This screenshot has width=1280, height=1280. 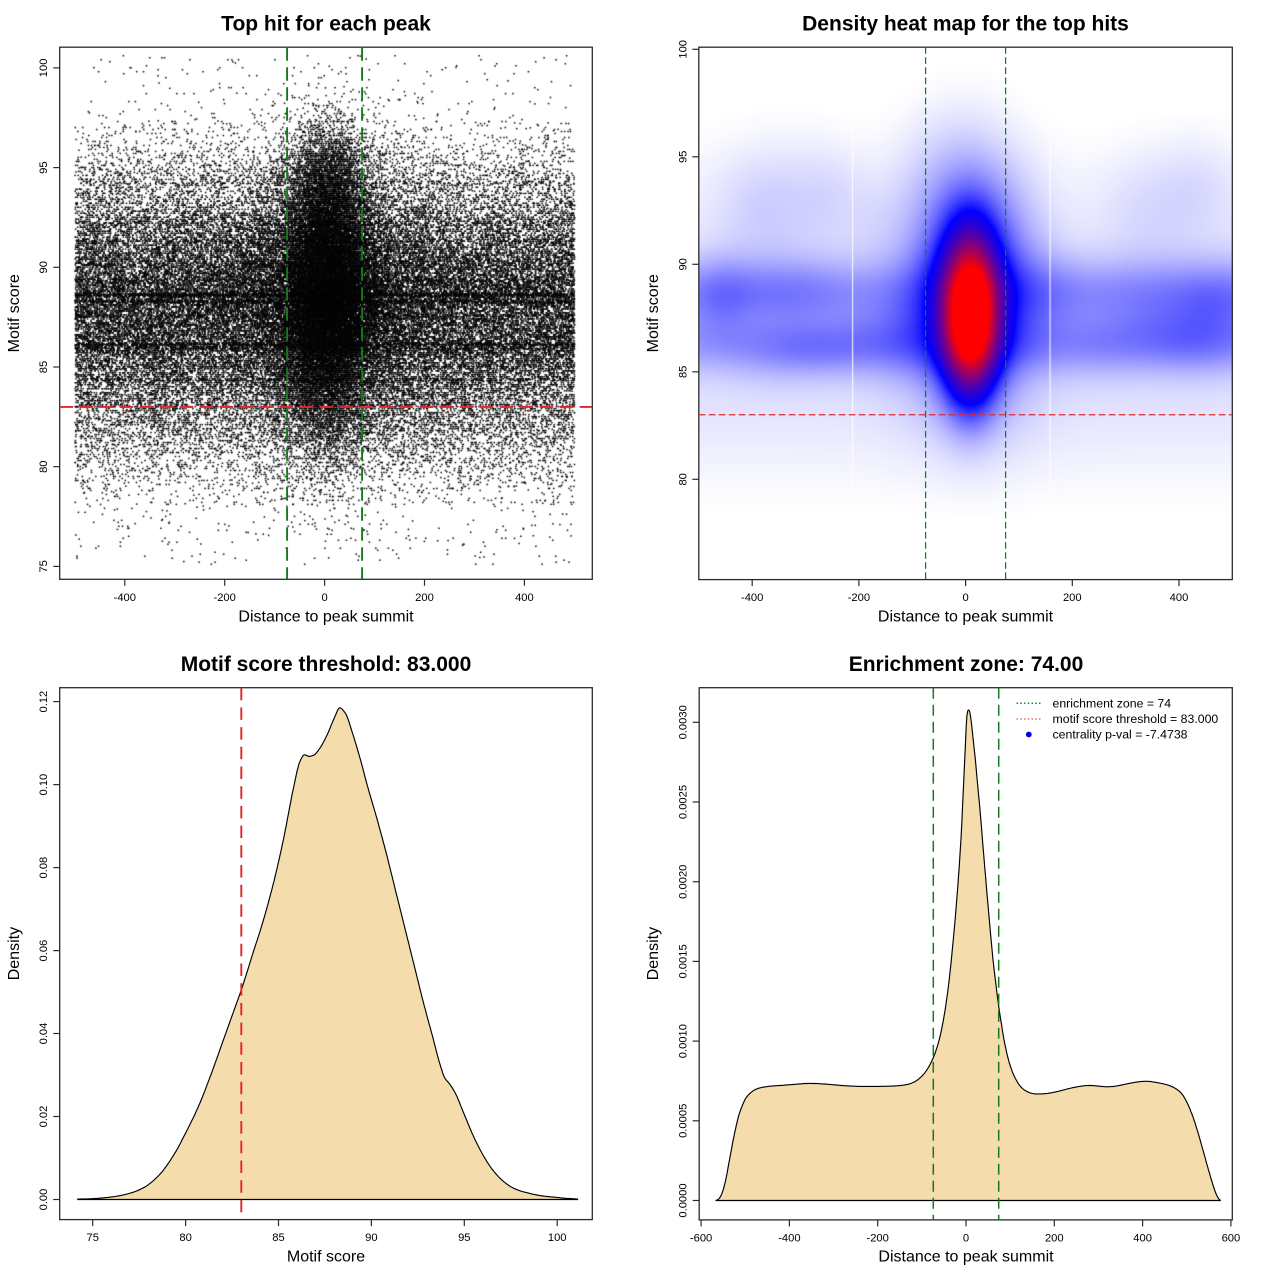 What do you see at coordinates (965, 24) in the screenshot?
I see `svg-text:Density heat map for the top h: Density heat map for the top hits` at bounding box center [965, 24].